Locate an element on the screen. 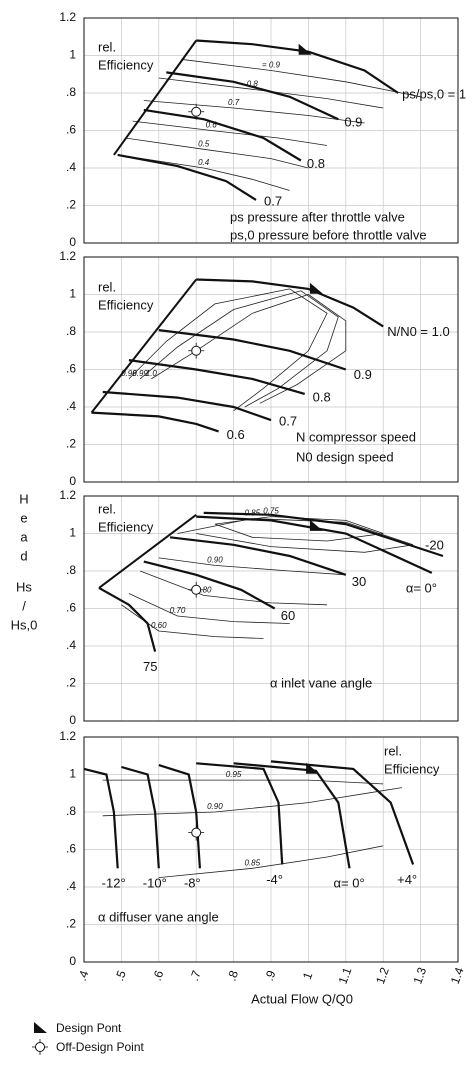 This screenshot has height=1065, width=474. y-tick-label: 1.2 is located at coordinates (67, 495).